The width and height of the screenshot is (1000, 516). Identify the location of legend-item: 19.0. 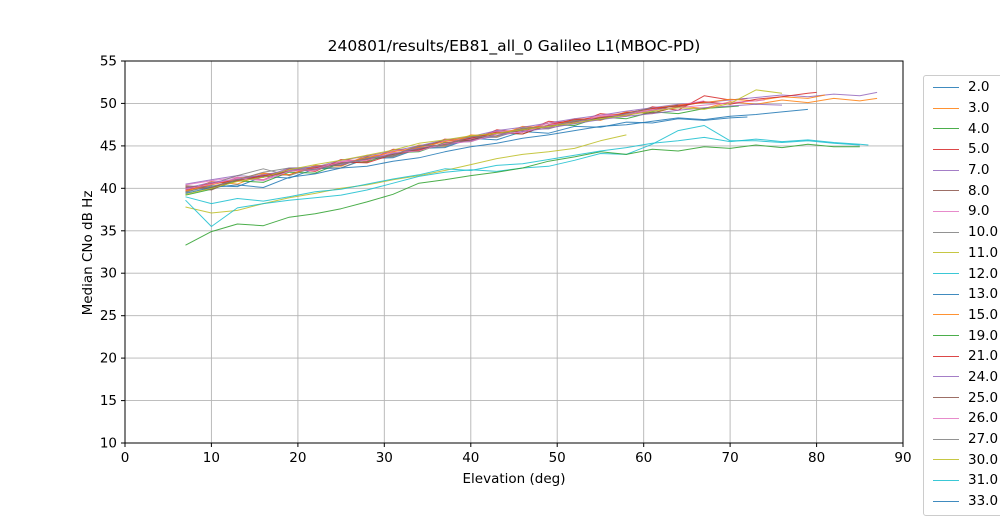
(966, 335).